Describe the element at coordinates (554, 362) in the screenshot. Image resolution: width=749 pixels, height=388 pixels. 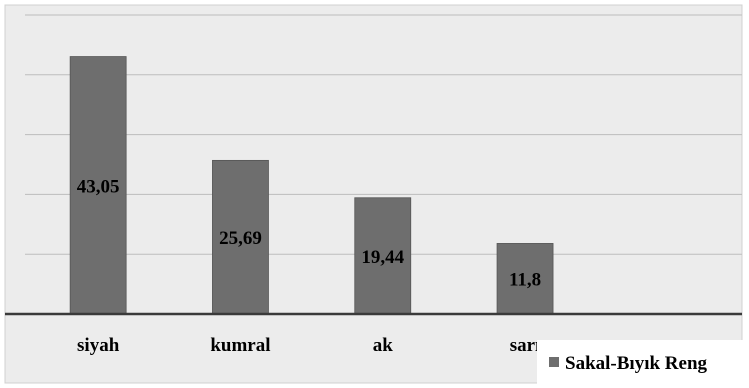
I see `legend-marker-icon` at that location.